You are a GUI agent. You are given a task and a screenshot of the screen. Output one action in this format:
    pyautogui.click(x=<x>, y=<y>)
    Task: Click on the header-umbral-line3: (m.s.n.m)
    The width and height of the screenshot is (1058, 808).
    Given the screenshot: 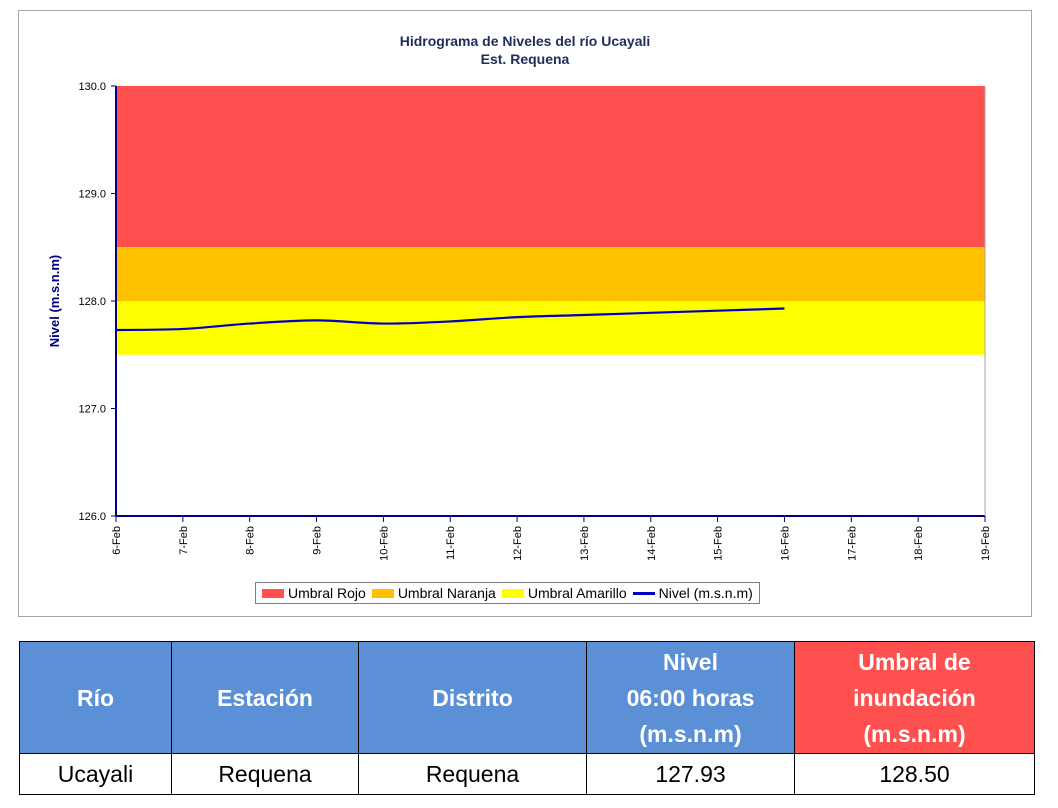 What is the action you would take?
    pyautogui.click(x=914, y=733)
    